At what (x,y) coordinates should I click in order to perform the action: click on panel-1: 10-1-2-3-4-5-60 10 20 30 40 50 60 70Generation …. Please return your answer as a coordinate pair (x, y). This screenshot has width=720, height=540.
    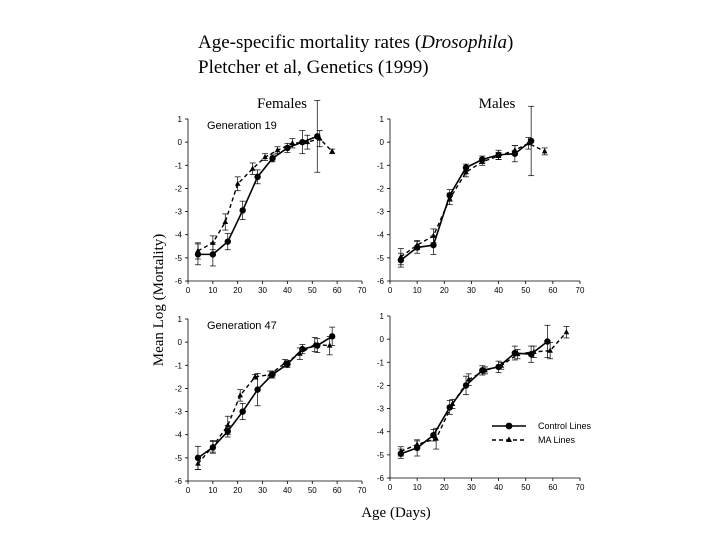
    Looking at the image, I should click on (271, 197).